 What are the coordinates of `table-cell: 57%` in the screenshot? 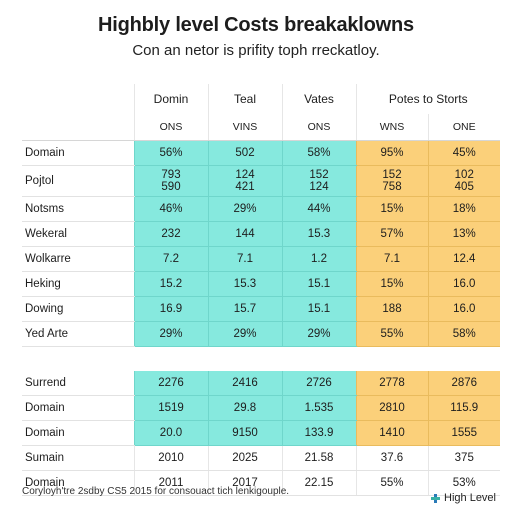 It's located at (391, 234).